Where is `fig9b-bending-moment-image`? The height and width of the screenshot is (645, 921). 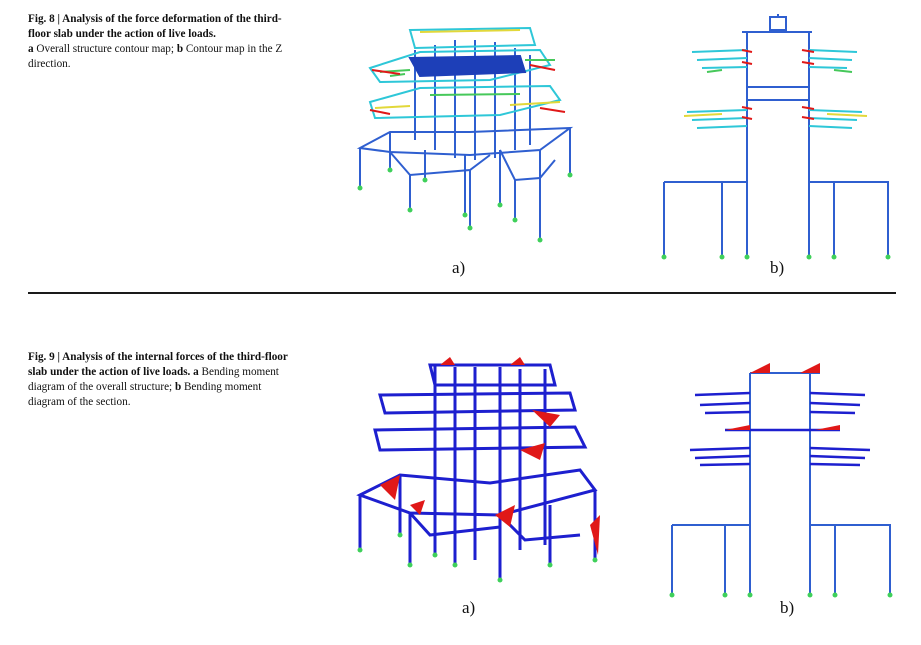 fig9b-bending-moment-image is located at coordinates (784, 477).